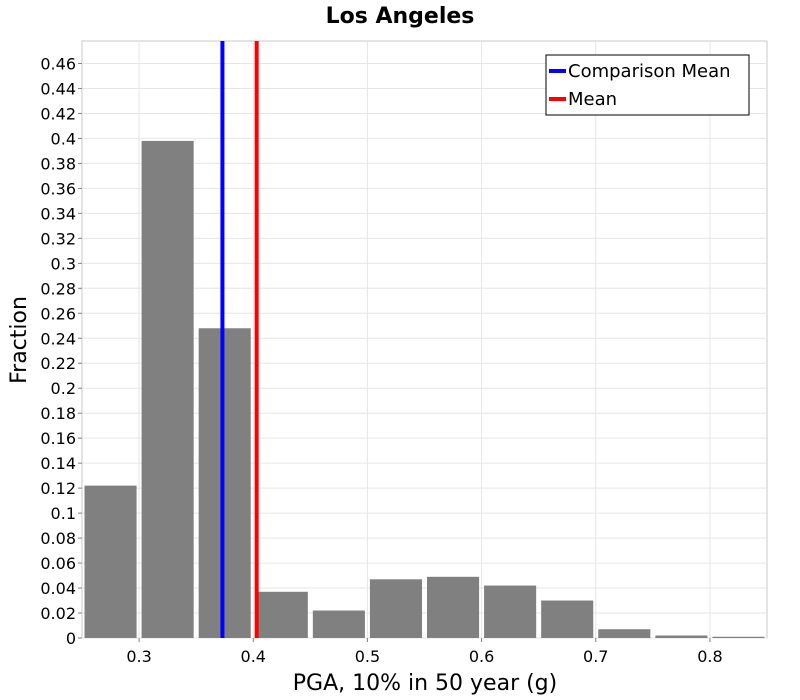 This screenshot has width=800, height=700. Describe the element at coordinates (58, 463) in the screenshot. I see `y-tick-label: 0.14` at that location.